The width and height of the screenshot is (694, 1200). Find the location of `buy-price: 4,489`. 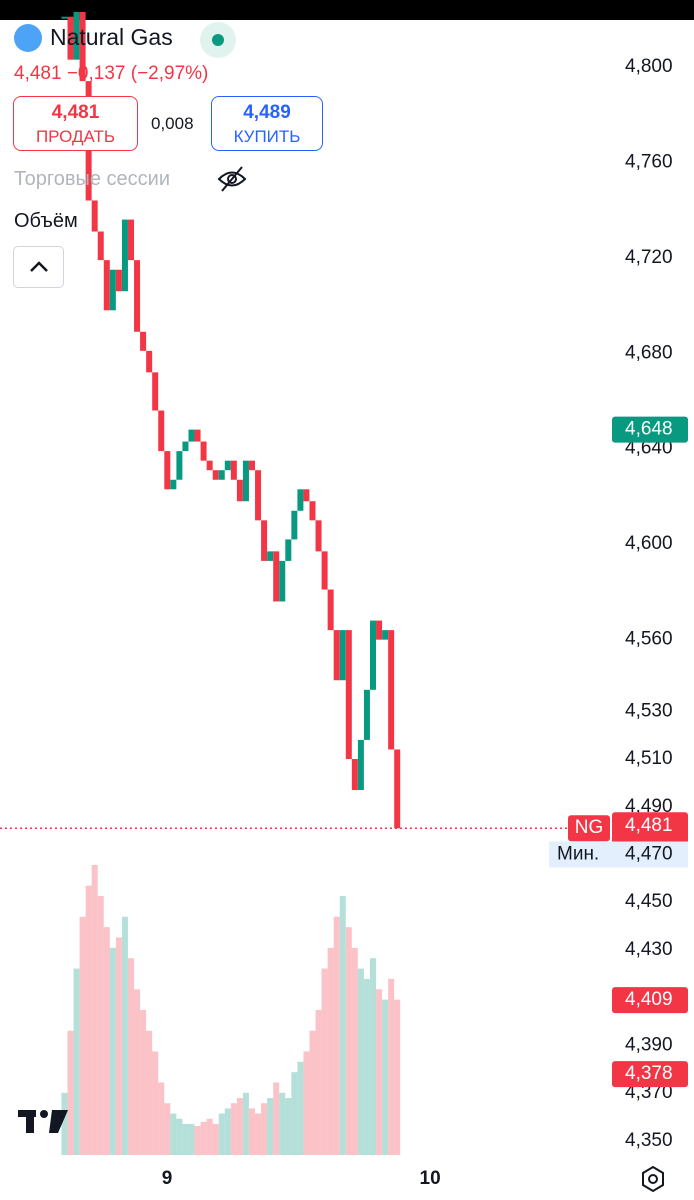

buy-price: 4,489 is located at coordinates (267, 112).